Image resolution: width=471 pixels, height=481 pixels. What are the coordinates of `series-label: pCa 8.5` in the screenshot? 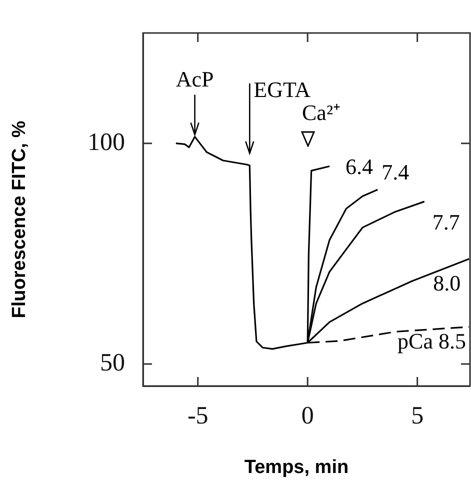 It's located at (432, 341).